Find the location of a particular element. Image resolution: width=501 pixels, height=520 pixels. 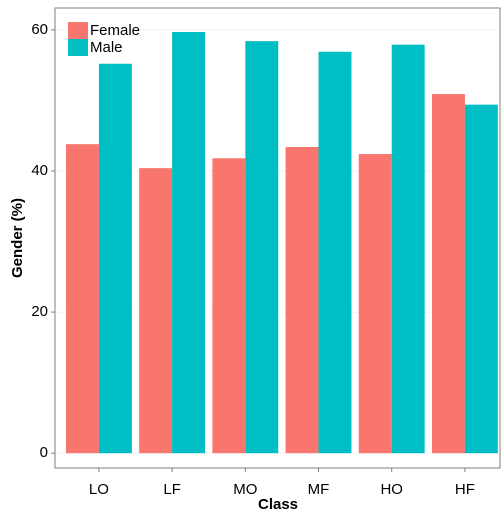

y-tick-label: 20 is located at coordinates (39, 311).